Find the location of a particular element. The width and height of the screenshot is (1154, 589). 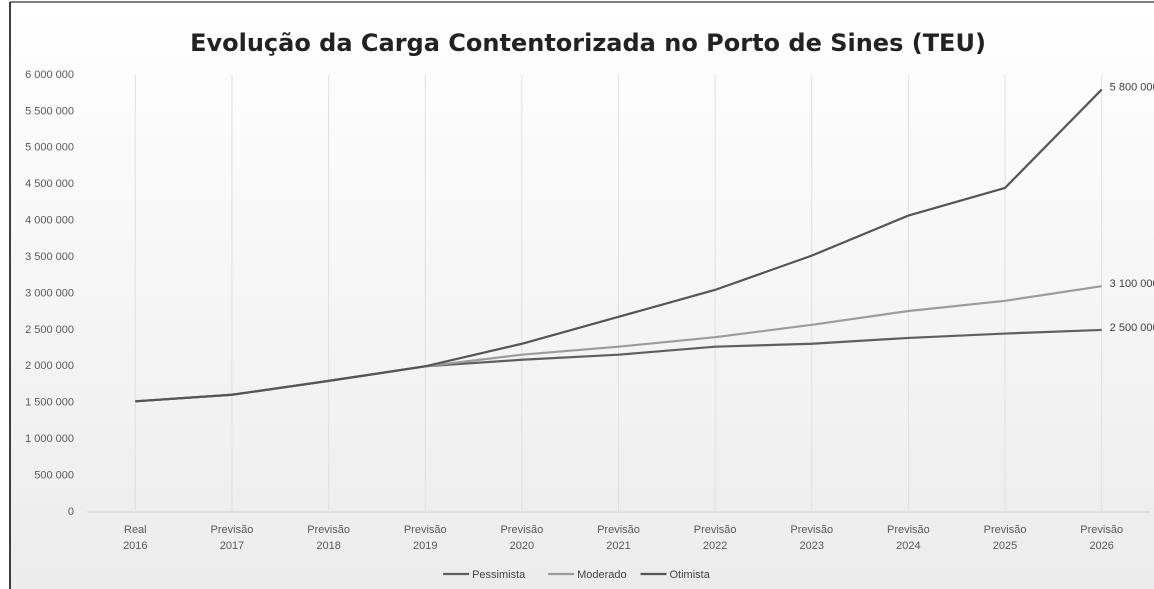

x-tick-label: Previsão 2017 is located at coordinates (232, 538).